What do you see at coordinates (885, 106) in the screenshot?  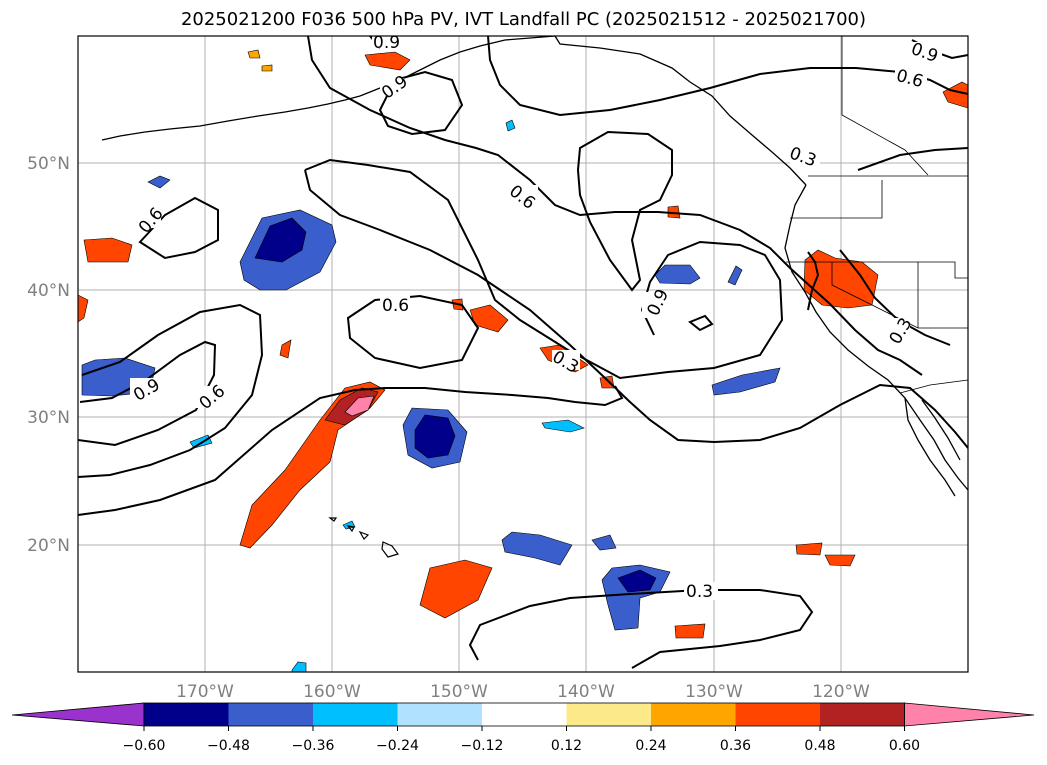 I see `alaska-canada-border` at bounding box center [885, 106].